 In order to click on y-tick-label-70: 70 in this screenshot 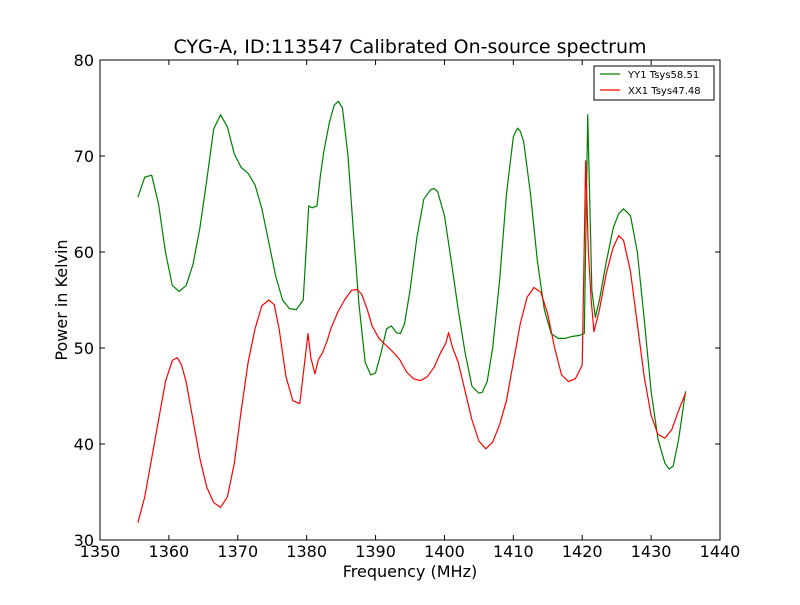, I will do `click(84, 156)`.